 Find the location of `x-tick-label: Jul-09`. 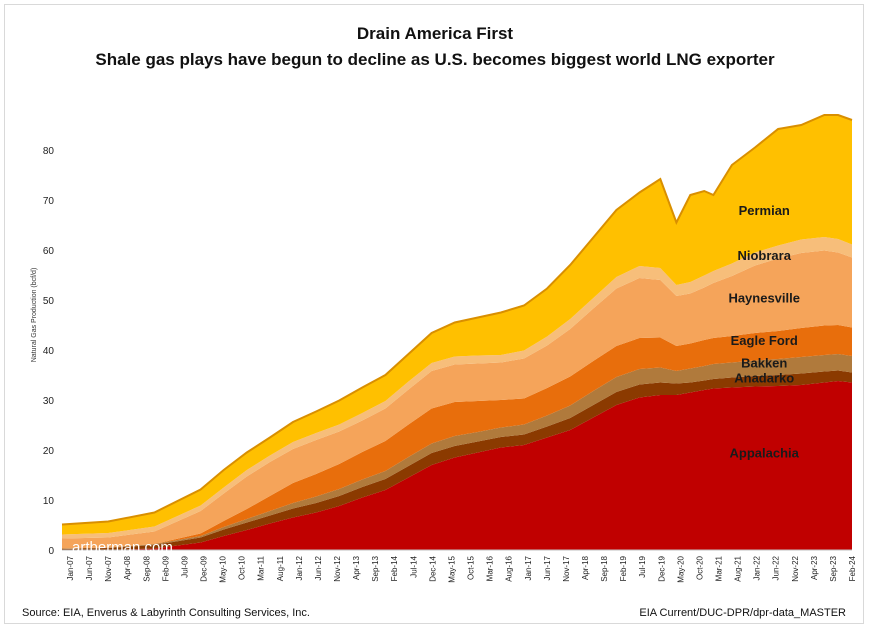

x-tick-label: Jul-09 is located at coordinates (184, 566).